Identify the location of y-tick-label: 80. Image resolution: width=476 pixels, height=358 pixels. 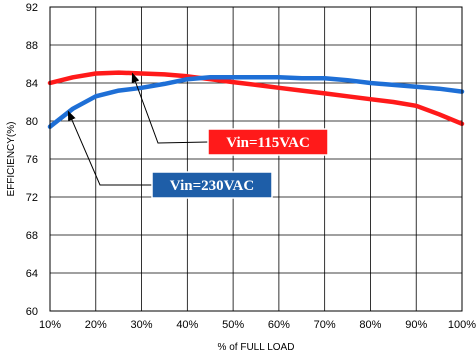
(32, 122).